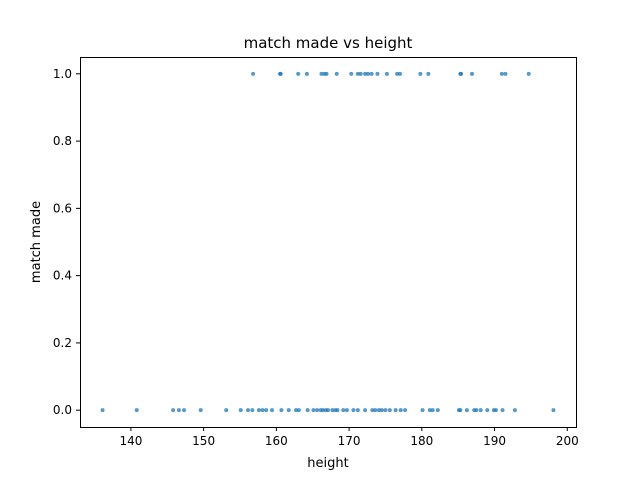 This screenshot has height=480, width=640. Describe the element at coordinates (203, 441) in the screenshot. I see `x-tick-label: 150` at that location.